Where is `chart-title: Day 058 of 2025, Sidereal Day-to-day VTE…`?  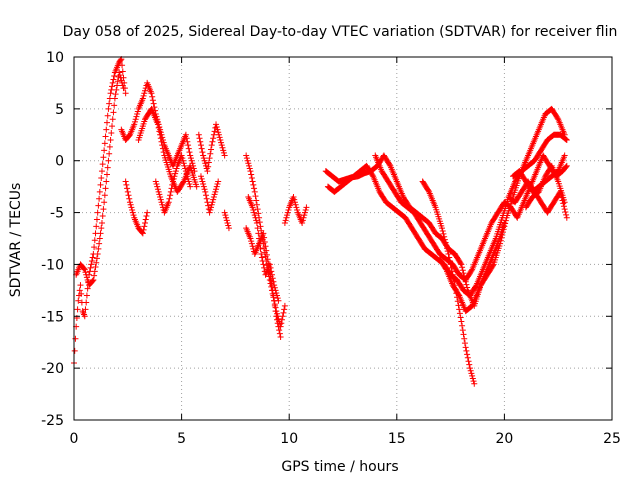 chart-title: Day 058 of 2025, Sidereal Day-to-day VTE… is located at coordinates (340, 32).